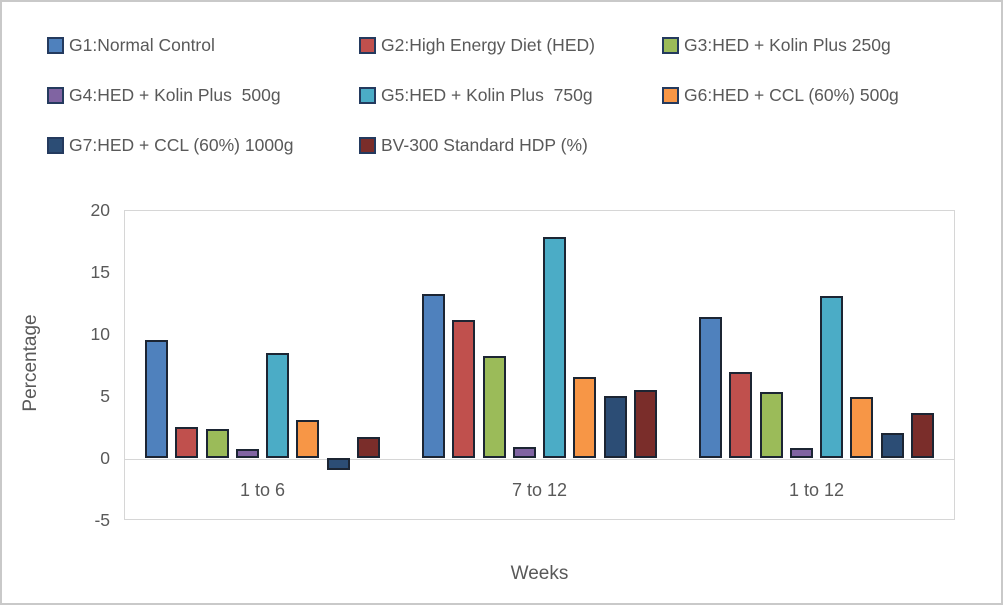 The height and width of the screenshot is (605, 1003). I want to click on bar-series7-group2, so click(615, 427).